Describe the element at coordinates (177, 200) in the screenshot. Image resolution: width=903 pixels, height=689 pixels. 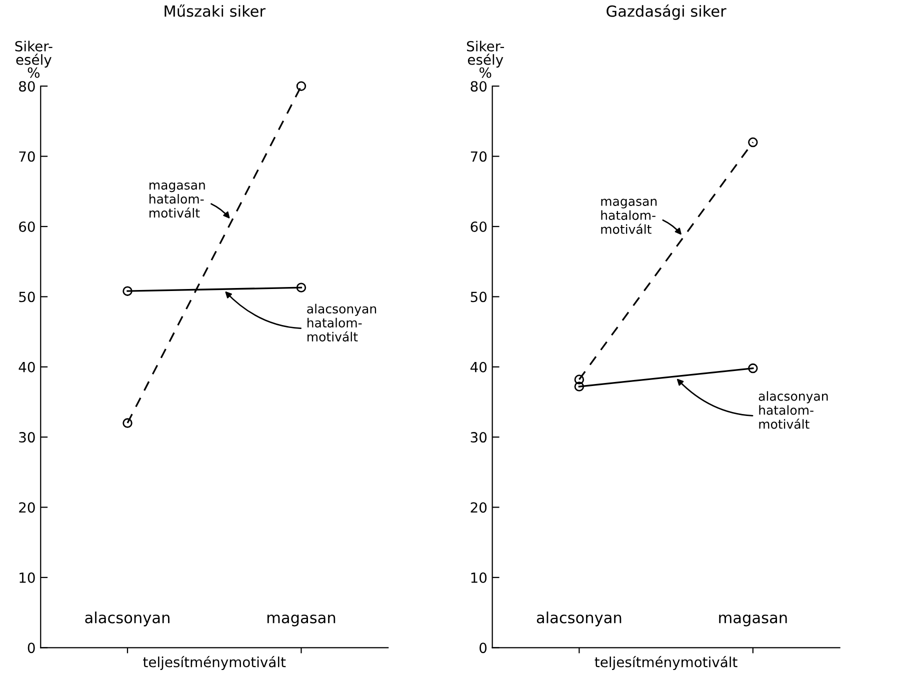
I see `text: magasan hatalom- motivált` at that location.